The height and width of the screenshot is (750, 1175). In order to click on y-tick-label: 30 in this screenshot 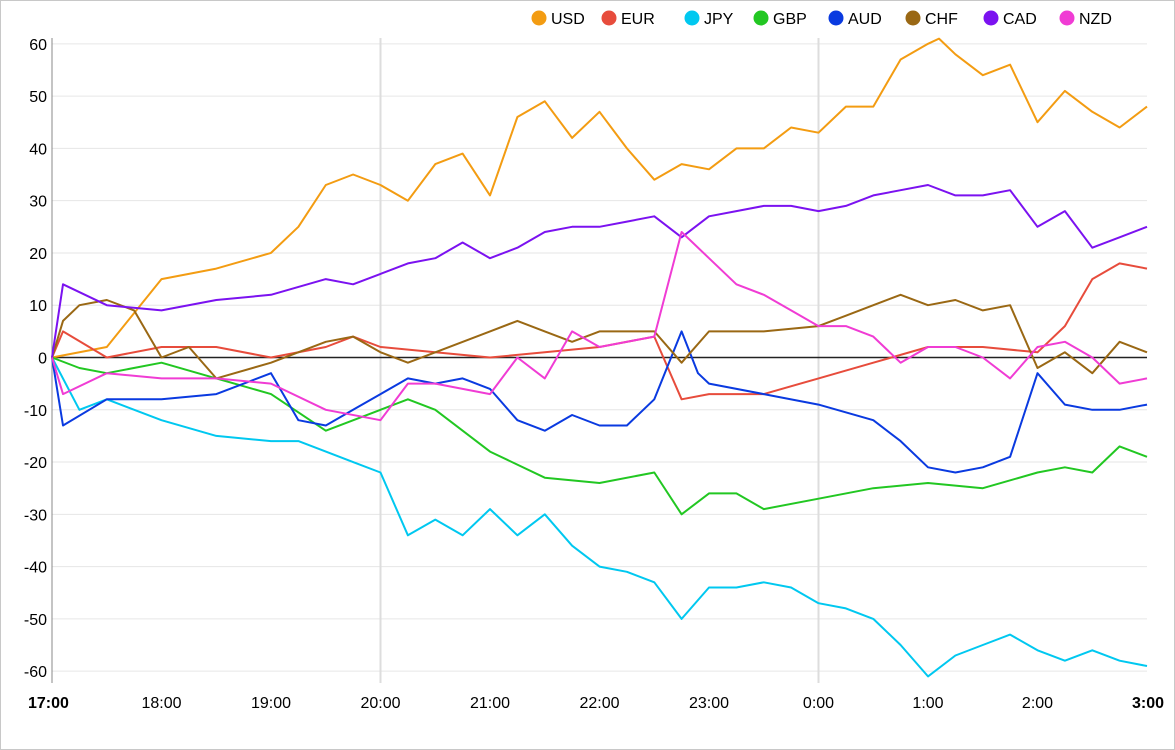, I will do `click(38, 202)`.